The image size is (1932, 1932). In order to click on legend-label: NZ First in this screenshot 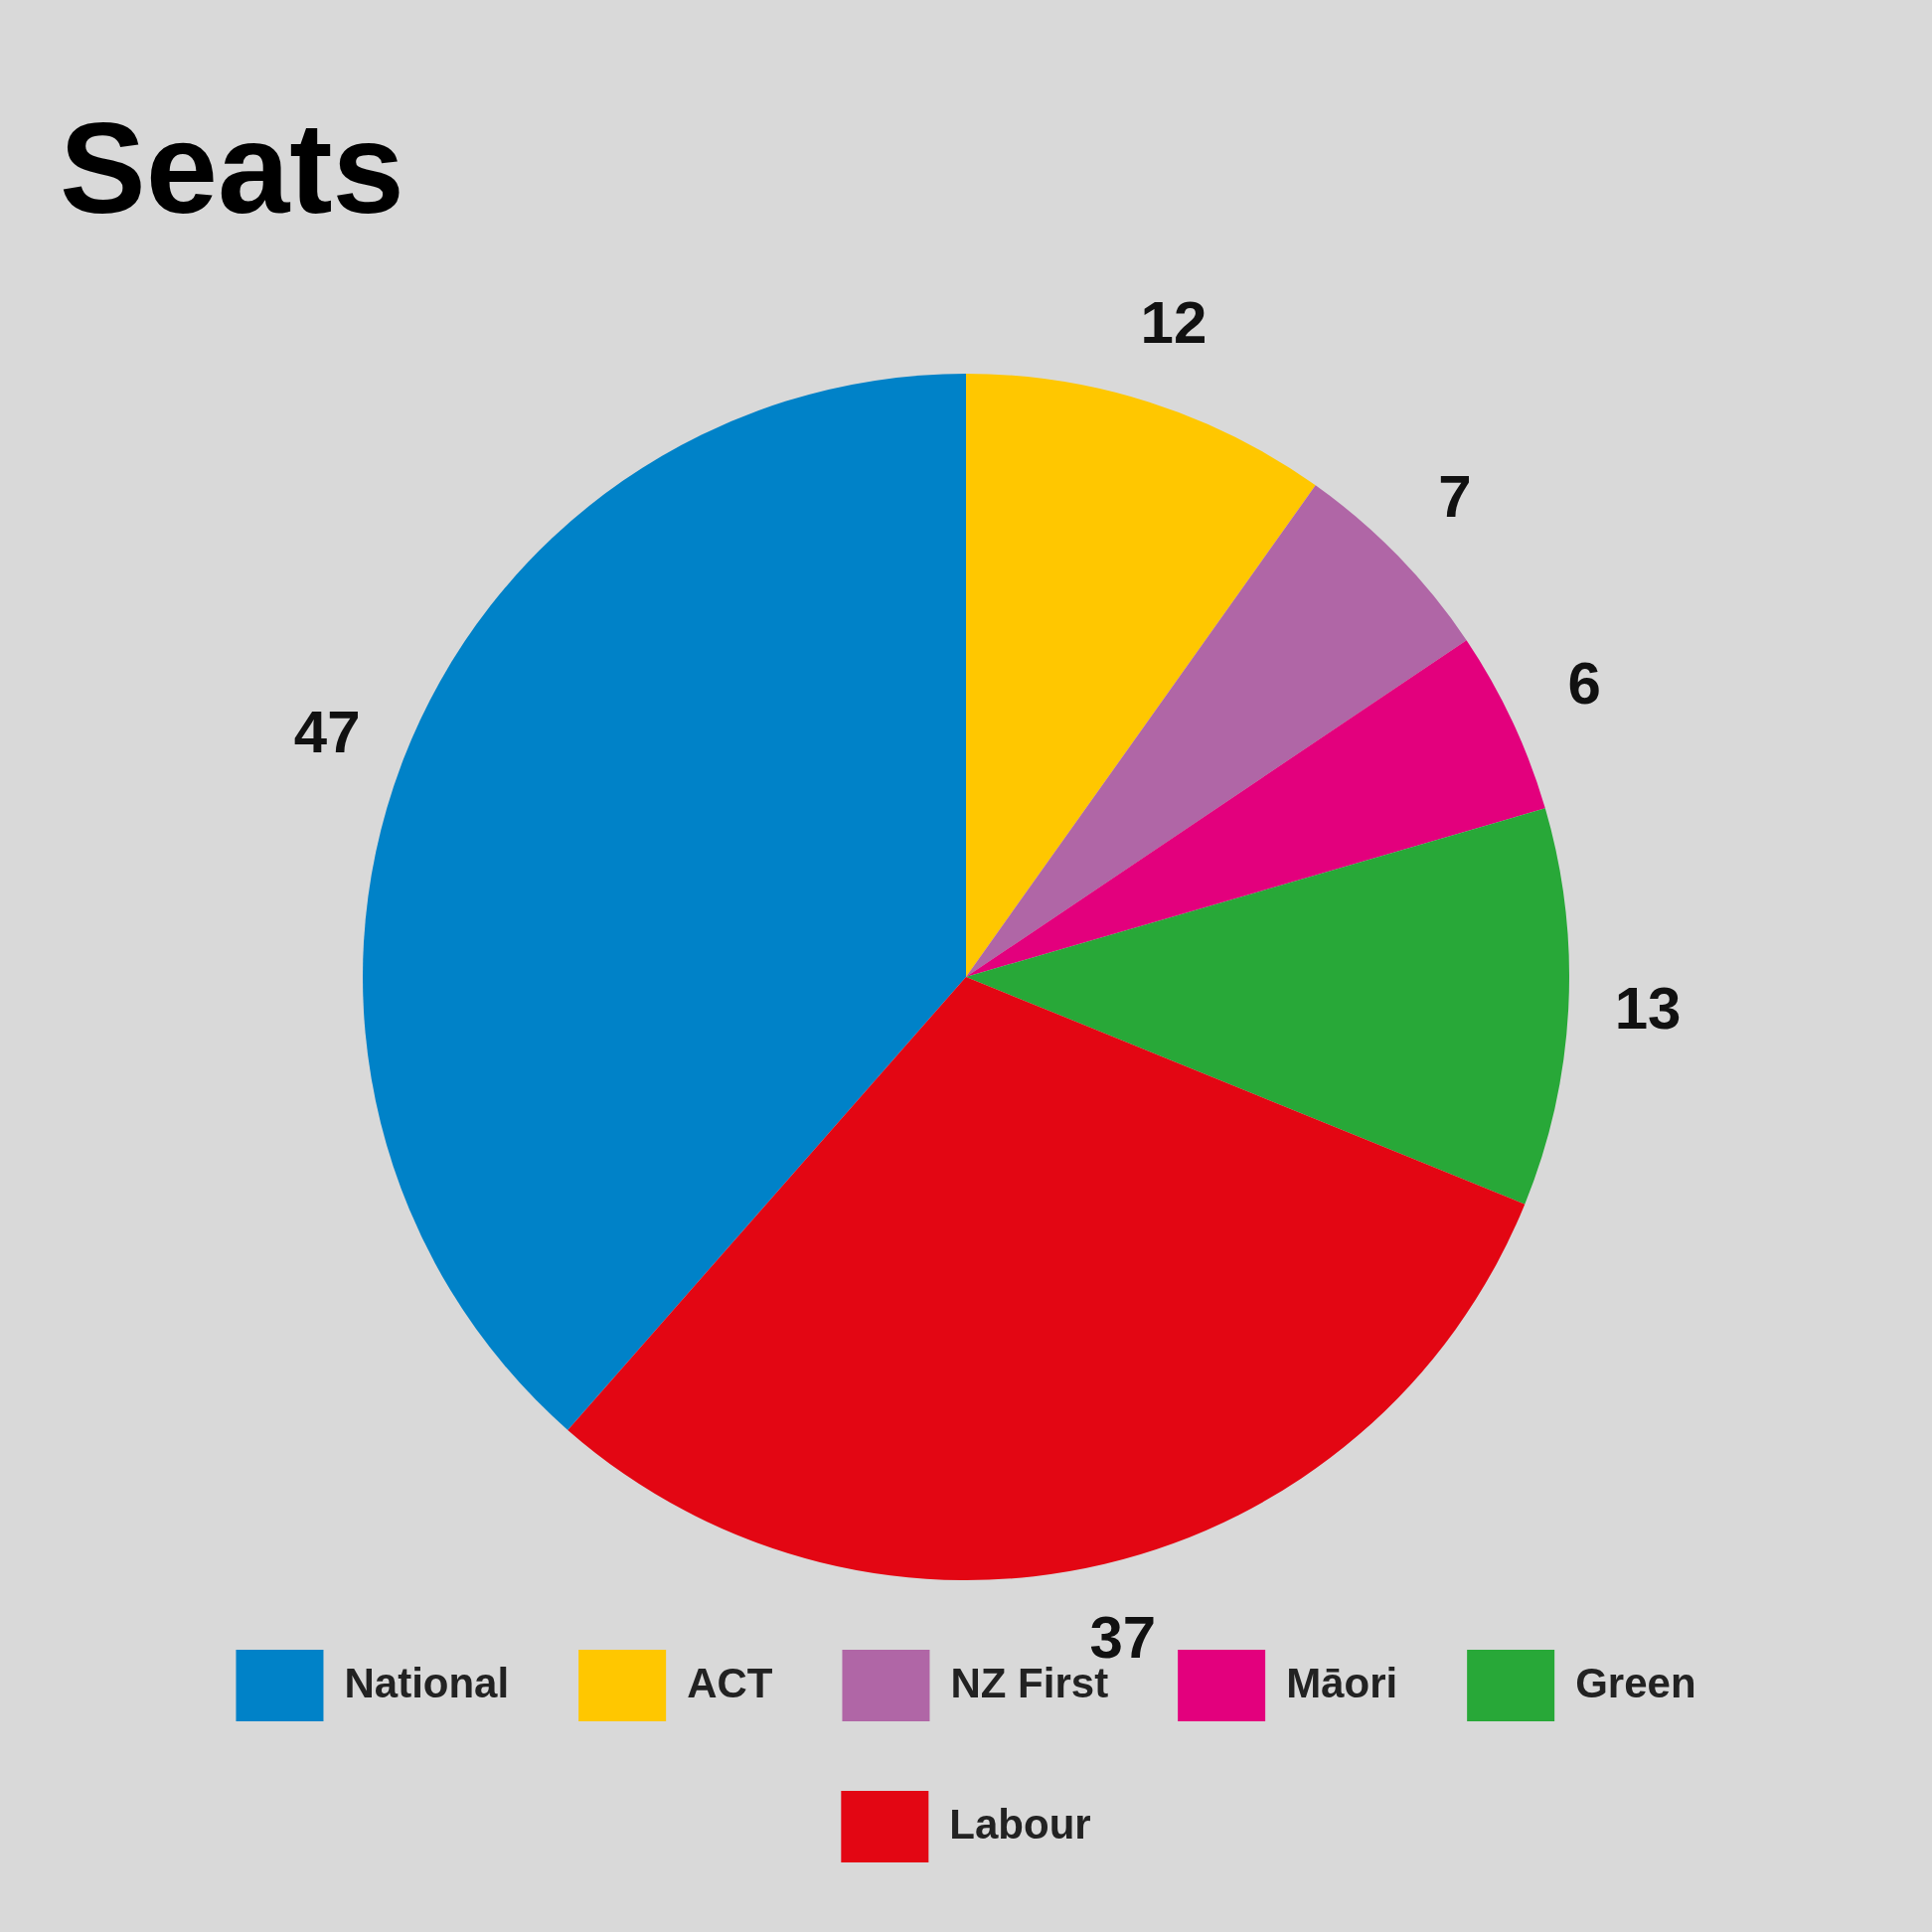, I will do `click(1029, 1682)`.